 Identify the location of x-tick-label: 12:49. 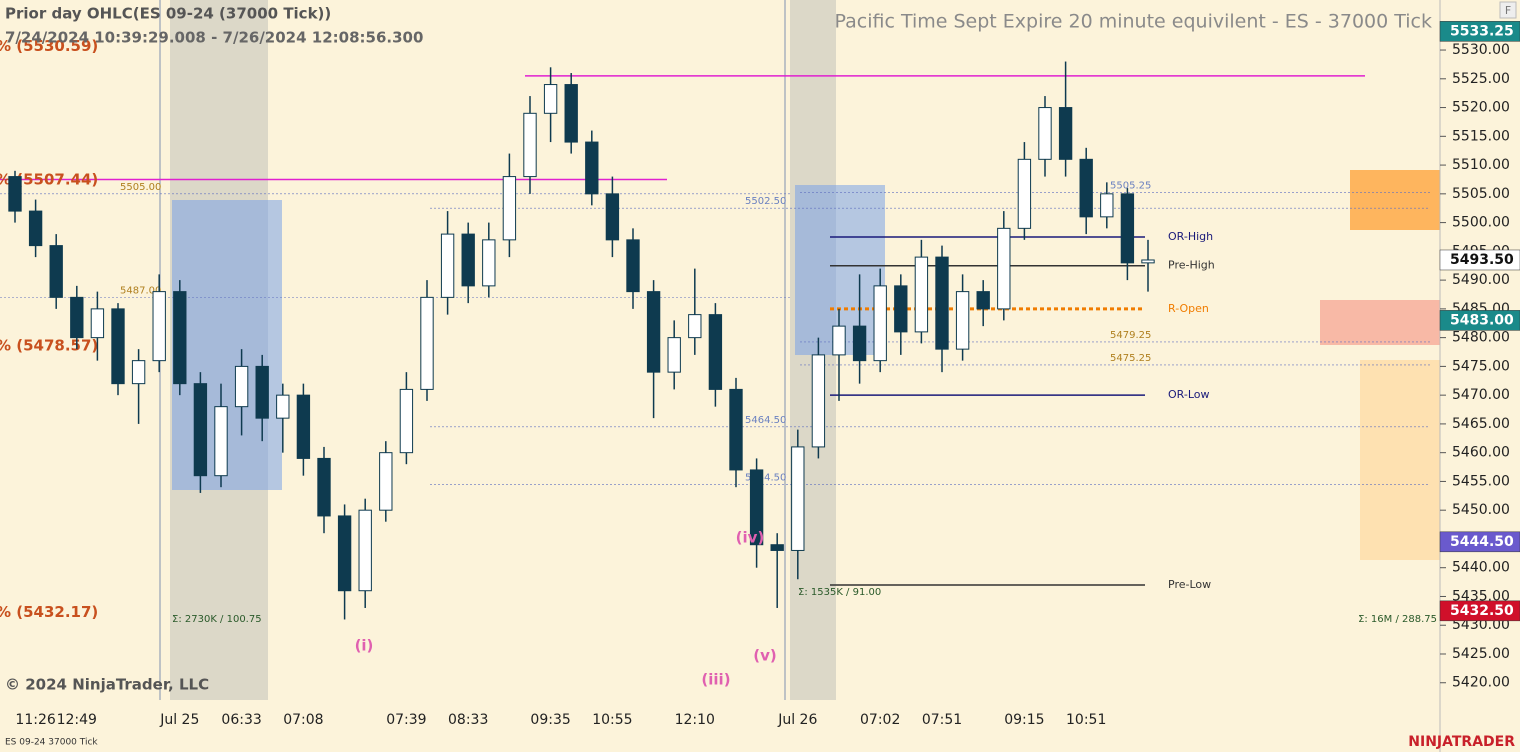
(77, 720).